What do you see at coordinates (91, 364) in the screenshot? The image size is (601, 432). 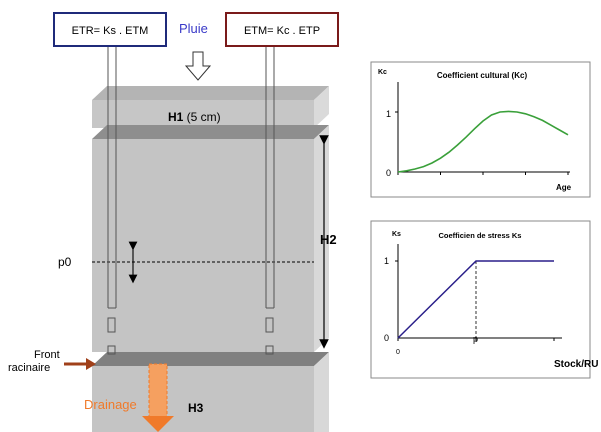 I see `root-front-arrowhead` at bounding box center [91, 364].